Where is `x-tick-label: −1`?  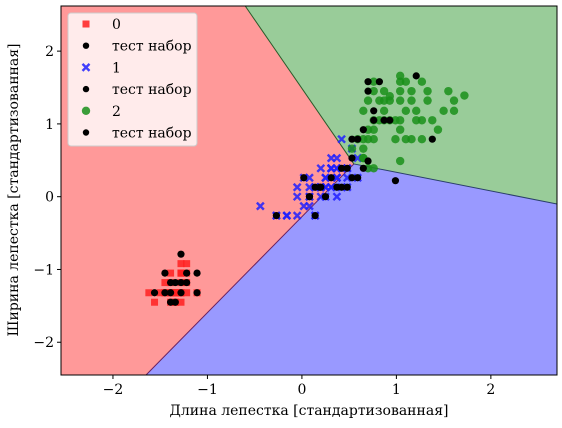 x-tick-label: −1 is located at coordinates (207, 390).